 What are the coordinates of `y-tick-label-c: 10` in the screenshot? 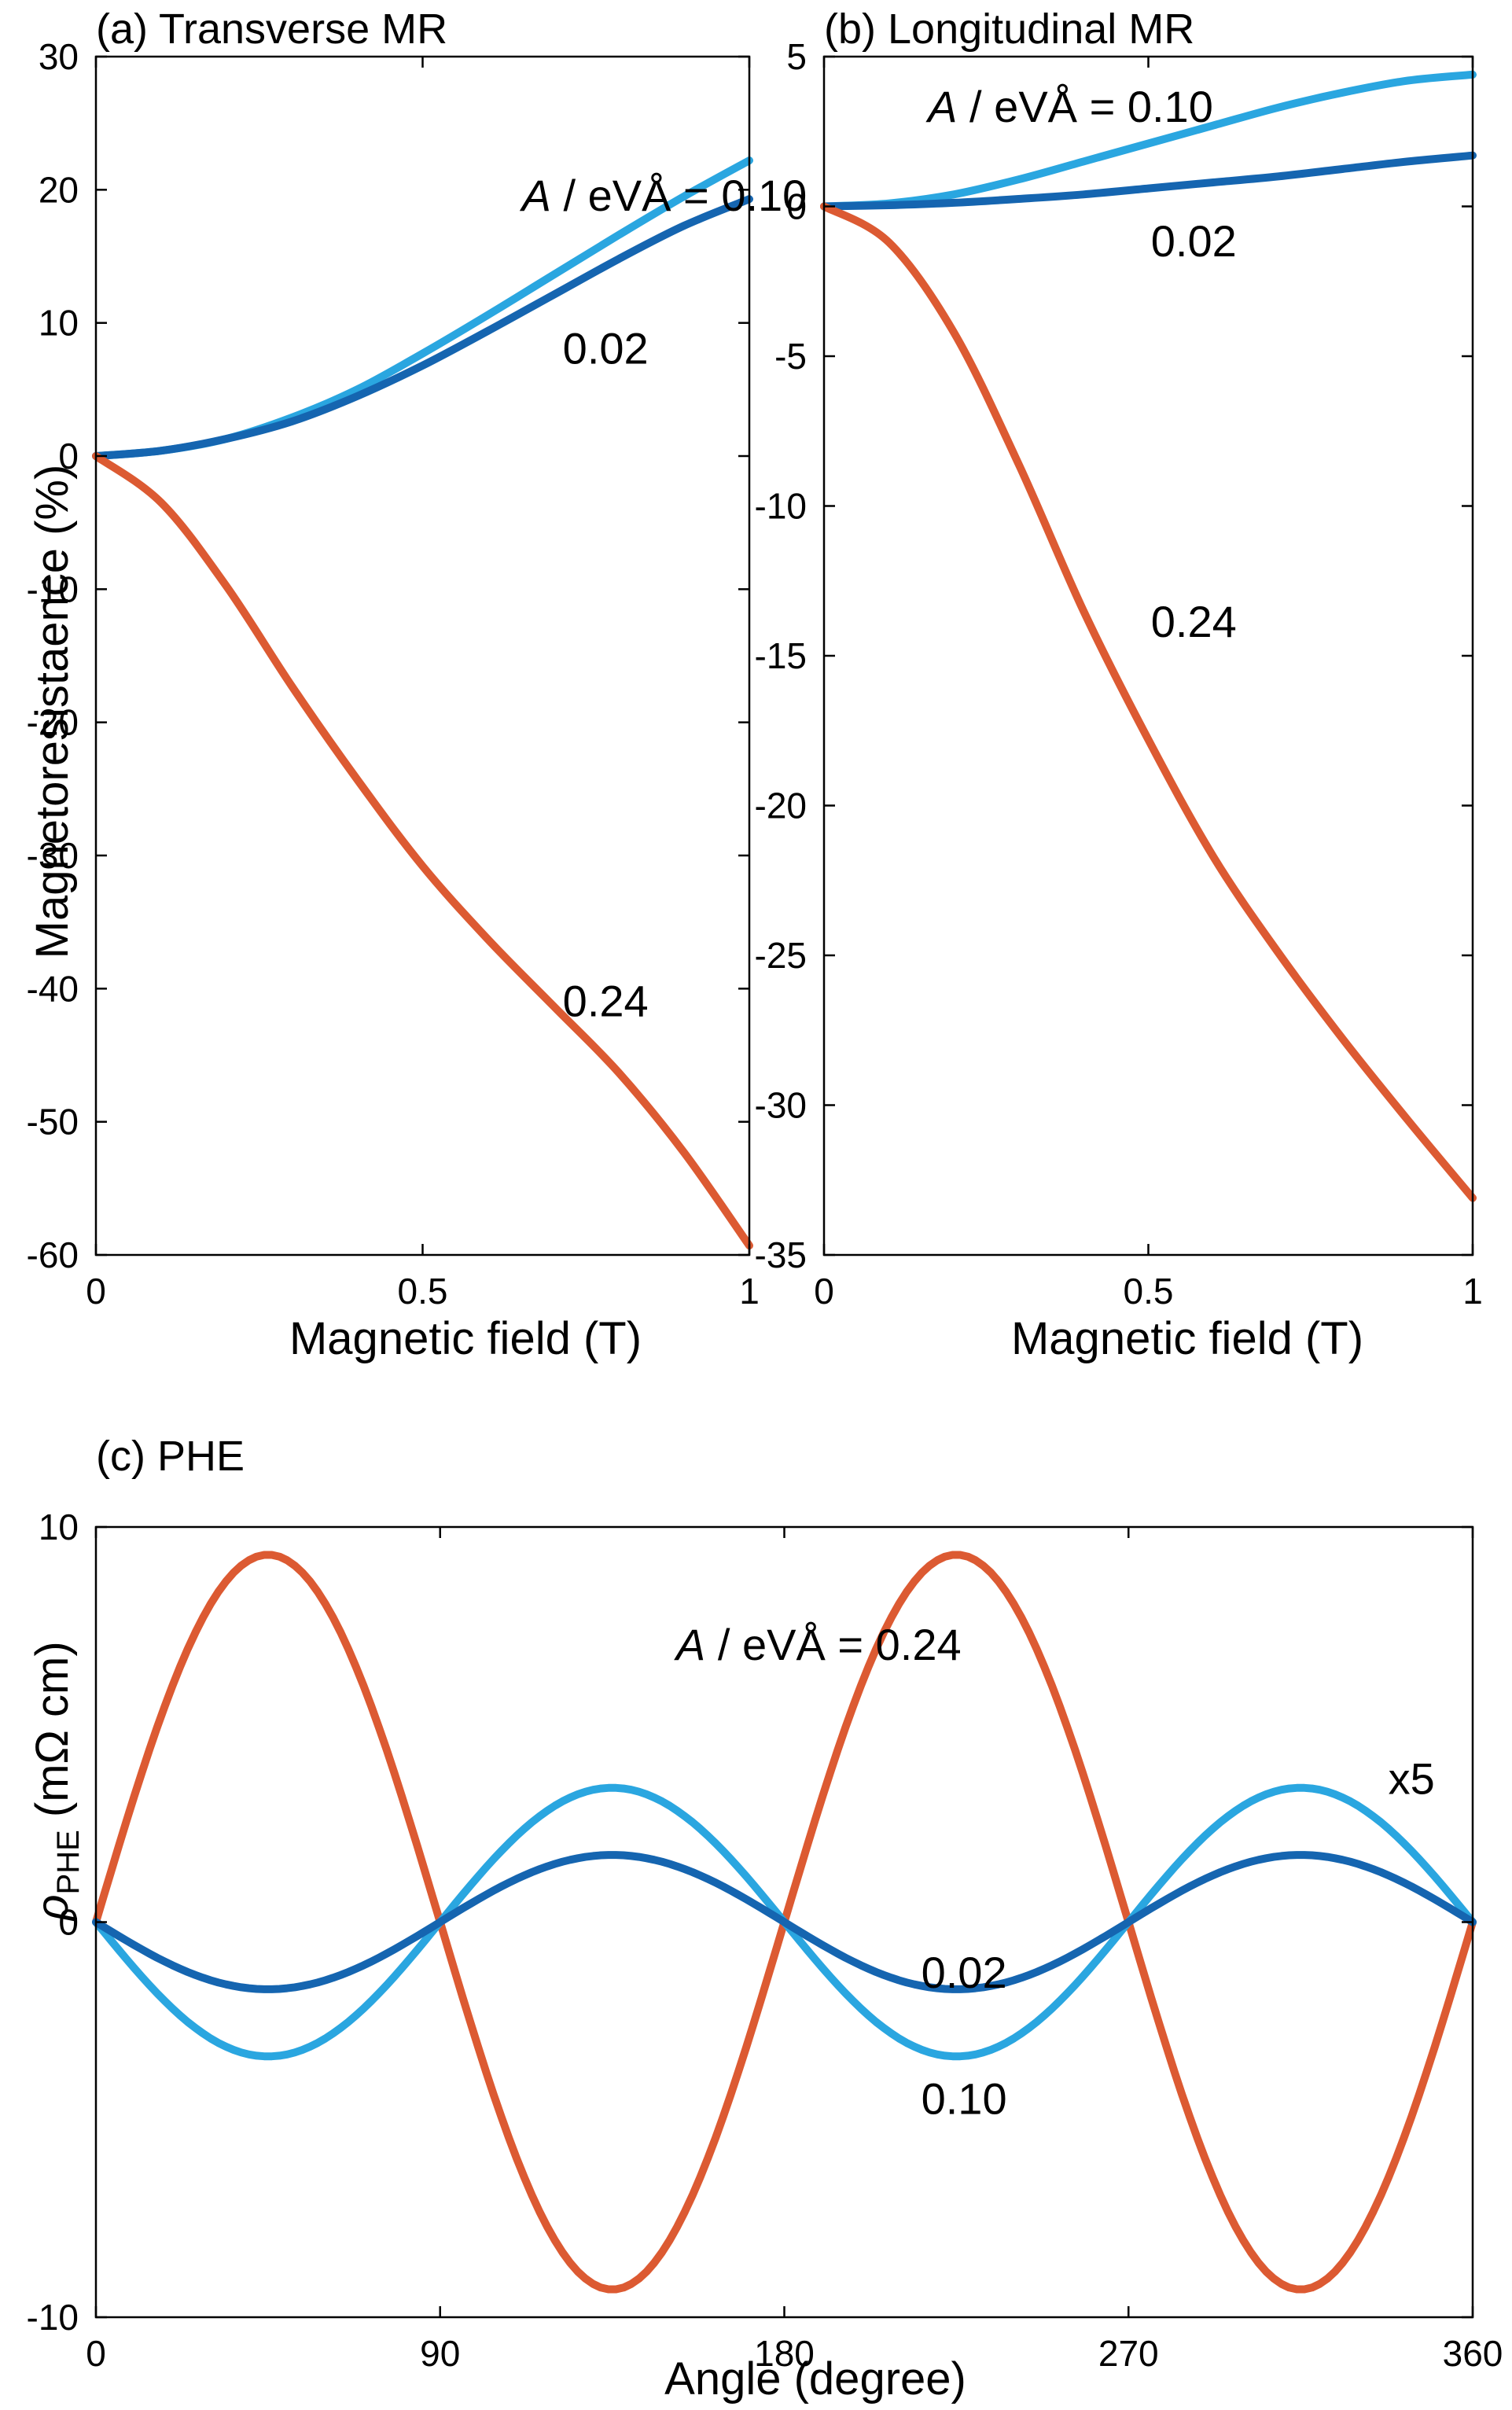 It's located at (59, 1527).